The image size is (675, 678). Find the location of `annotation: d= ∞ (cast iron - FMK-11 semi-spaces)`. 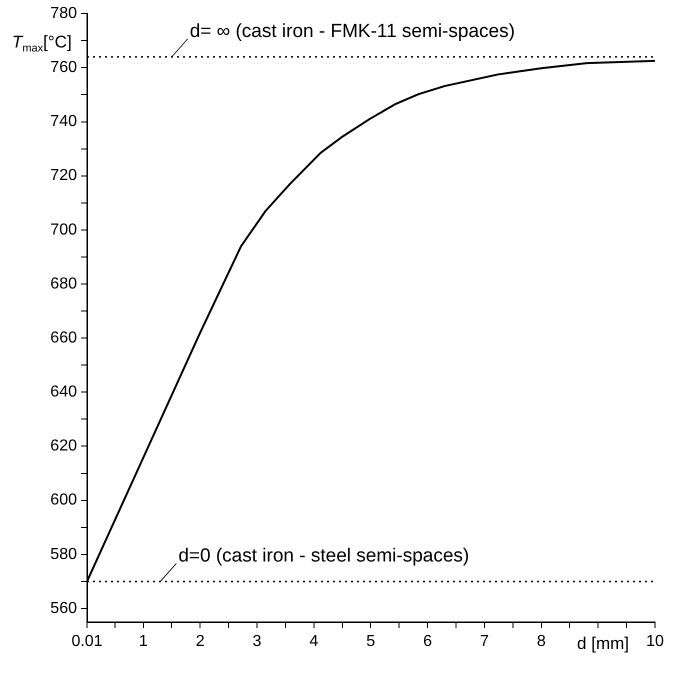

annotation: d= ∞ (cast iron - FMK-11 semi-spaces) is located at coordinates (352, 31).